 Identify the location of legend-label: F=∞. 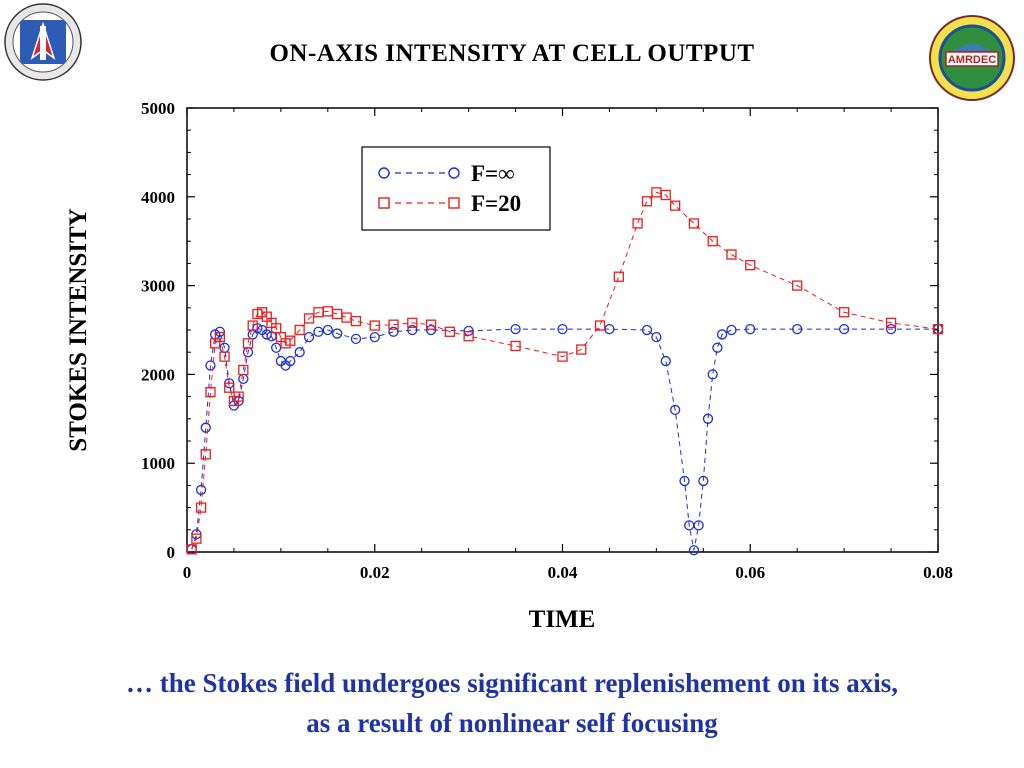
(493, 173).